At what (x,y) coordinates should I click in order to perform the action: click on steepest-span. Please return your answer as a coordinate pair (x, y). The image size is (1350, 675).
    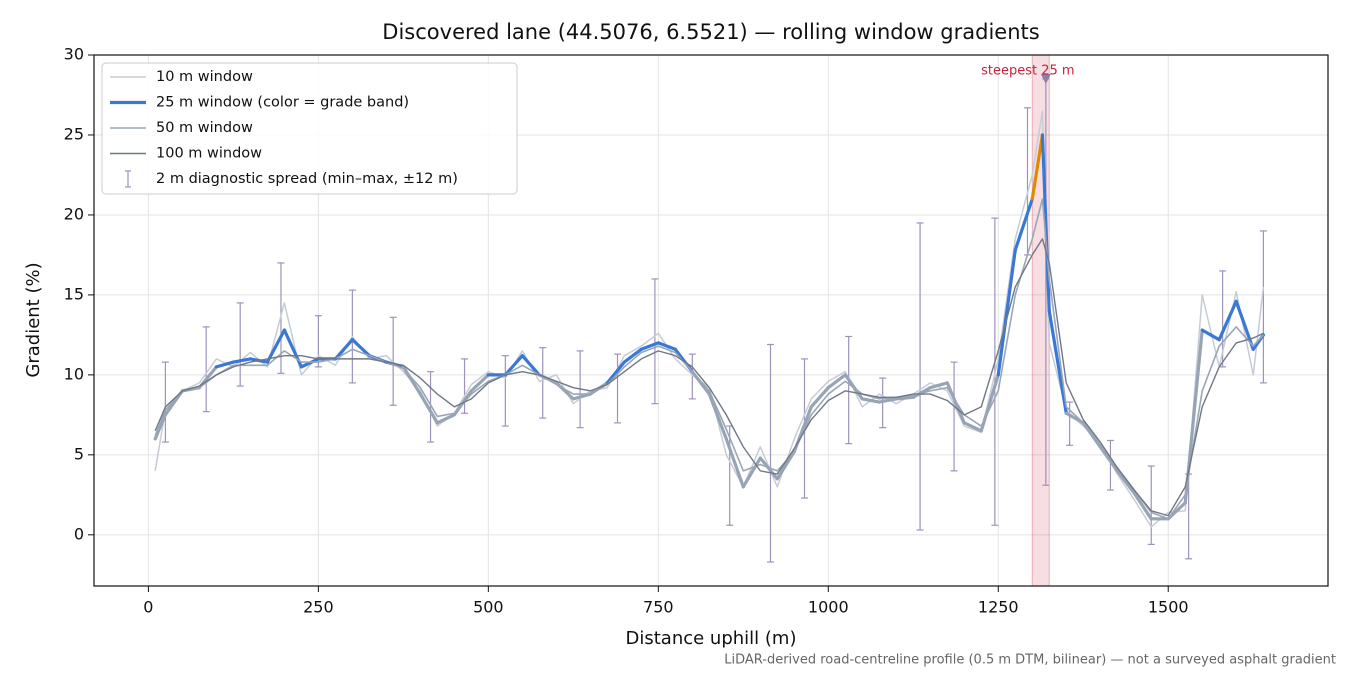
    Looking at the image, I should click on (1040, 320).